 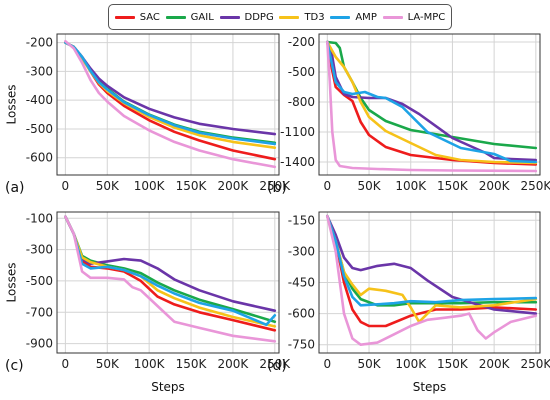 I want to click on legend-item-gail: GAIL, so click(x=189, y=17).